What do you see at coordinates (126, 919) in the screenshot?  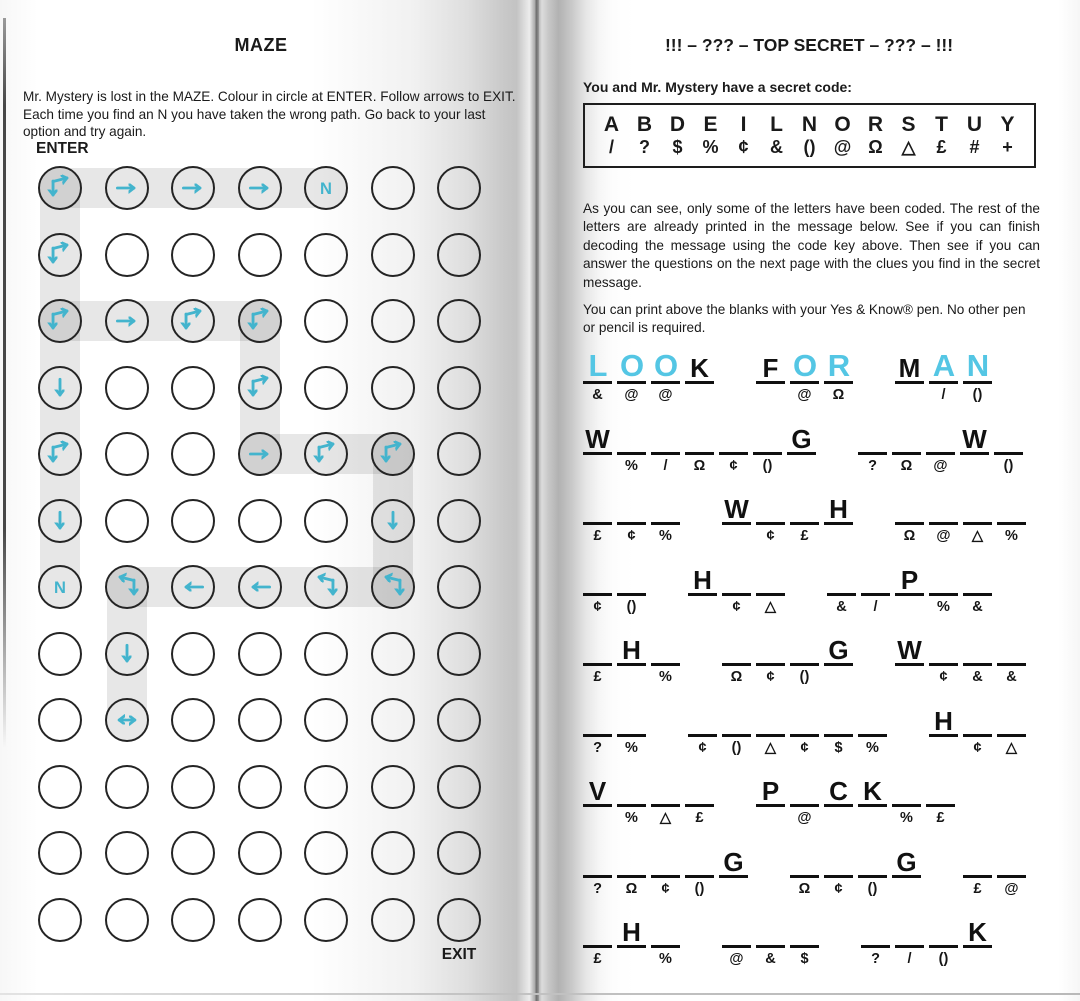 I see `maze-cell-r12c2` at bounding box center [126, 919].